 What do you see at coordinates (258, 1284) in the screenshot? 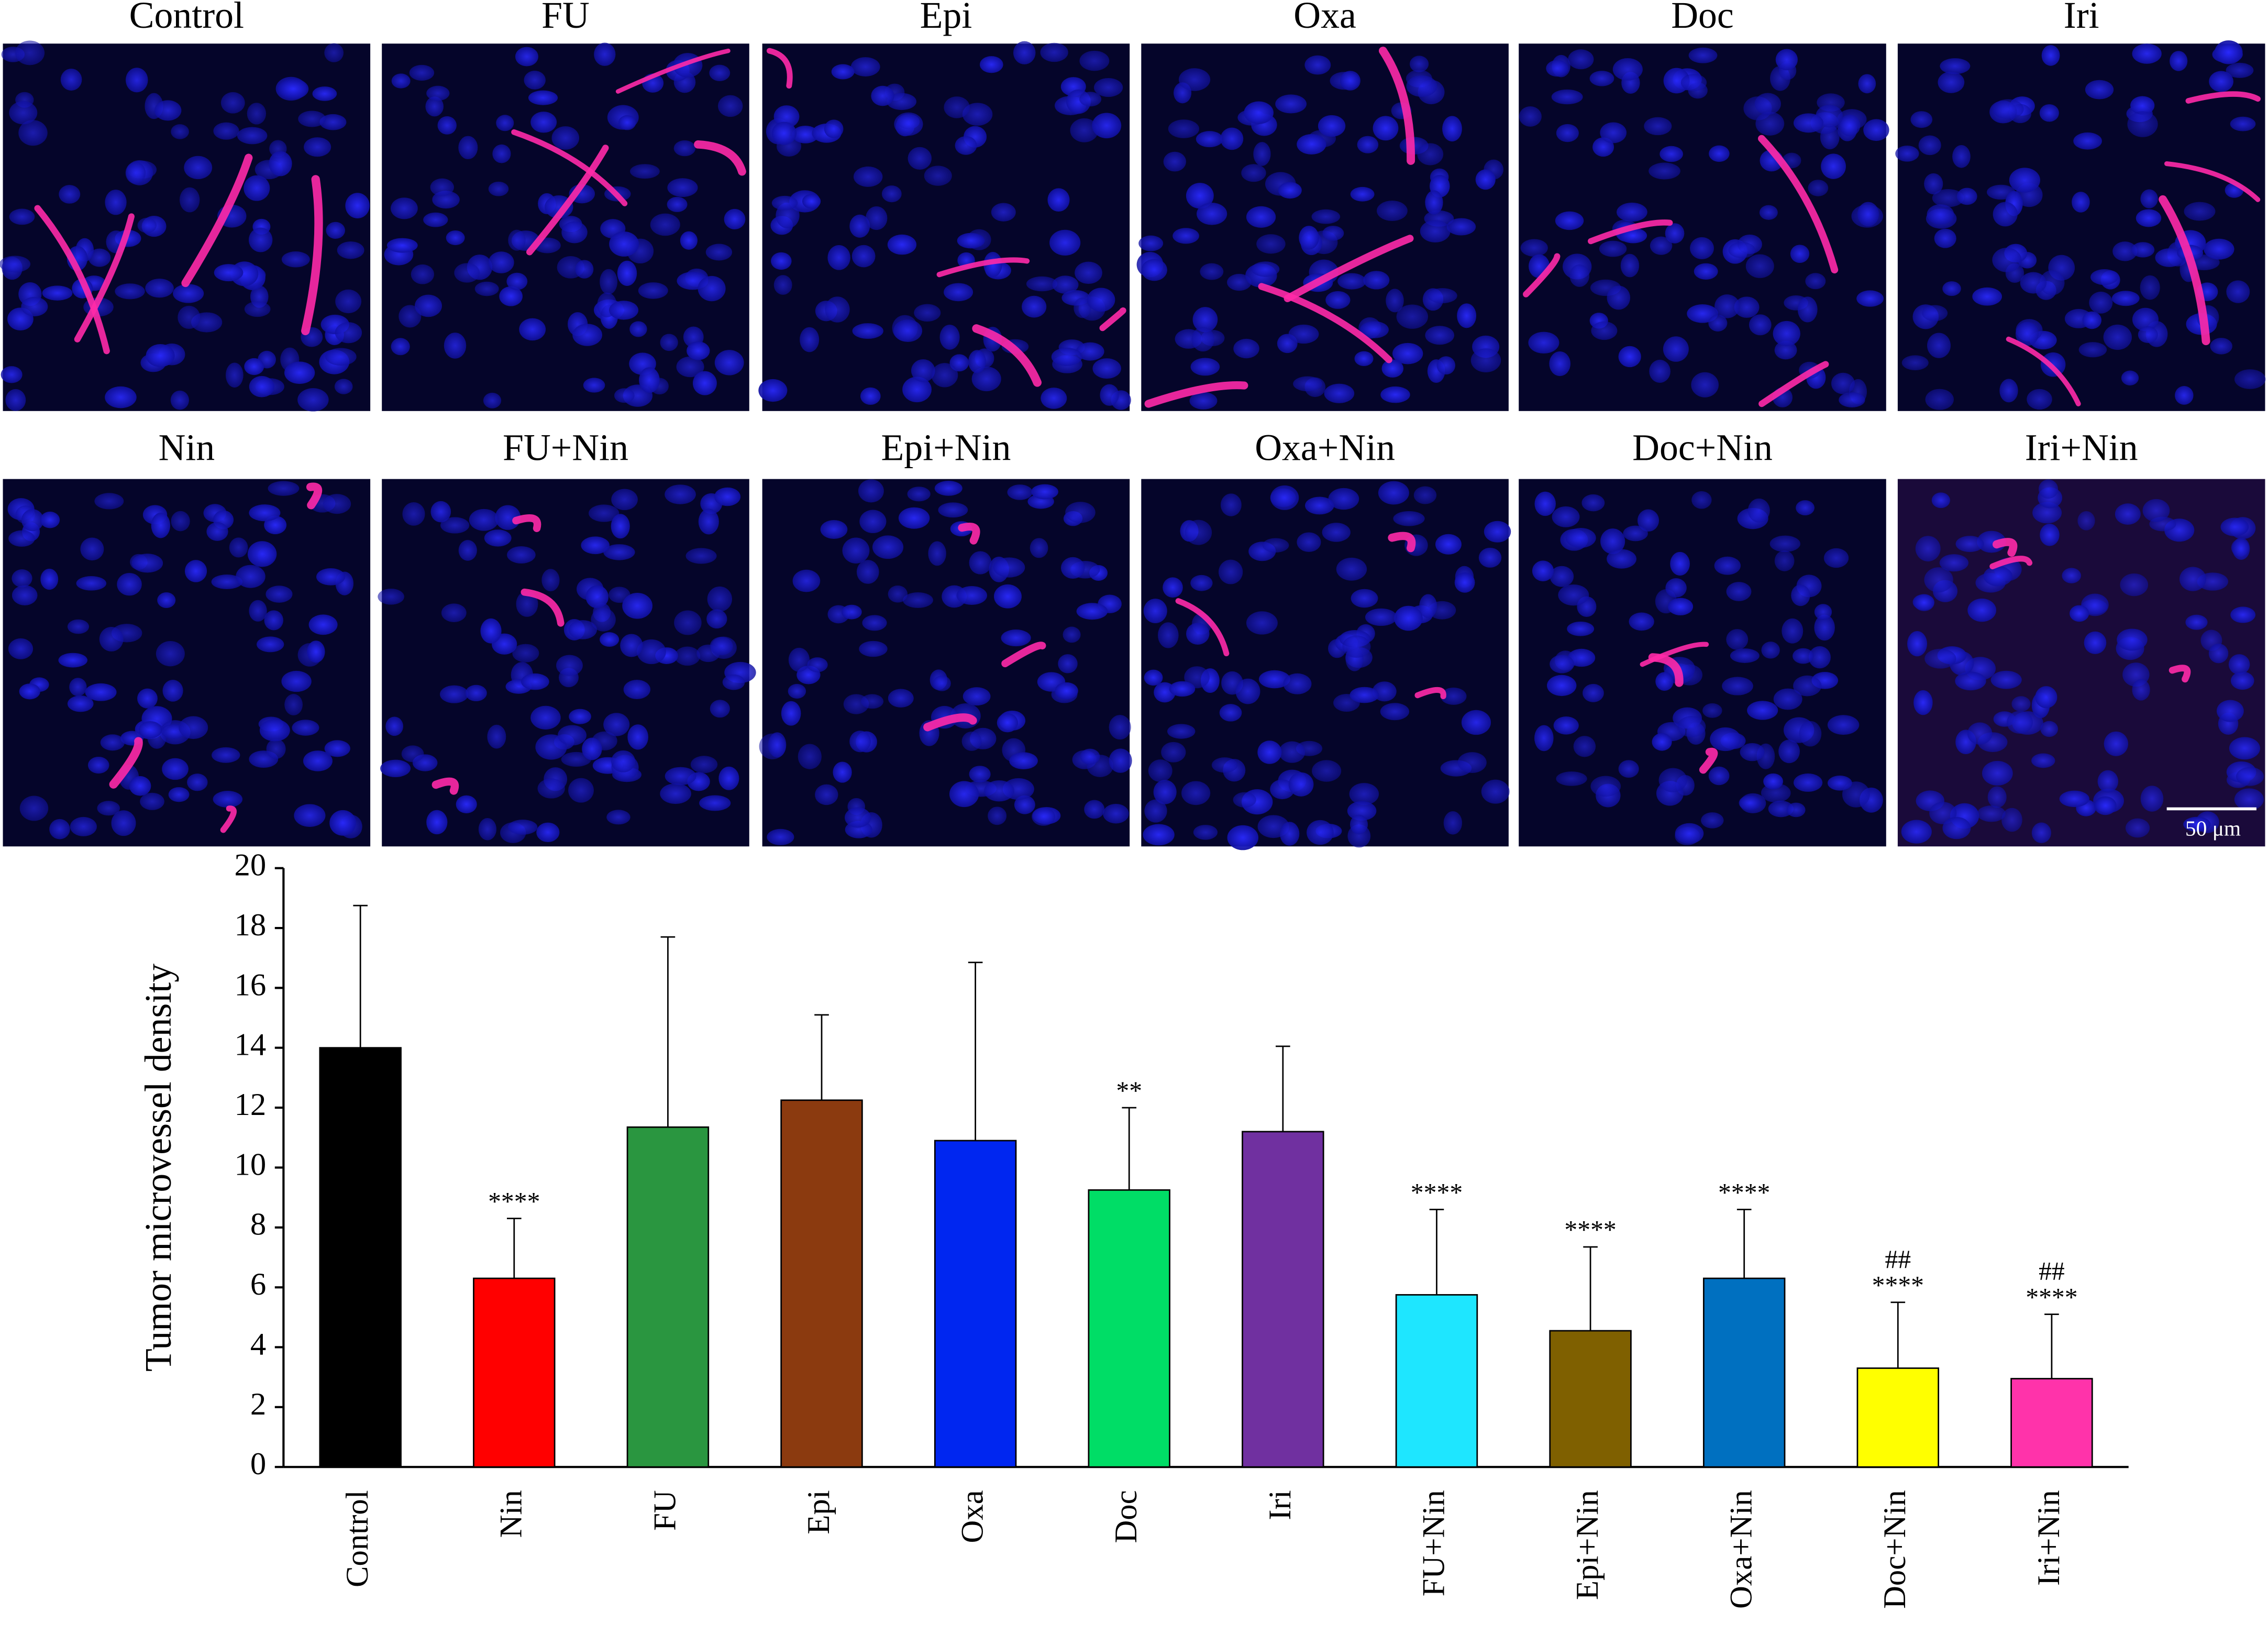
I see `y-tick-label: 6` at bounding box center [258, 1284].